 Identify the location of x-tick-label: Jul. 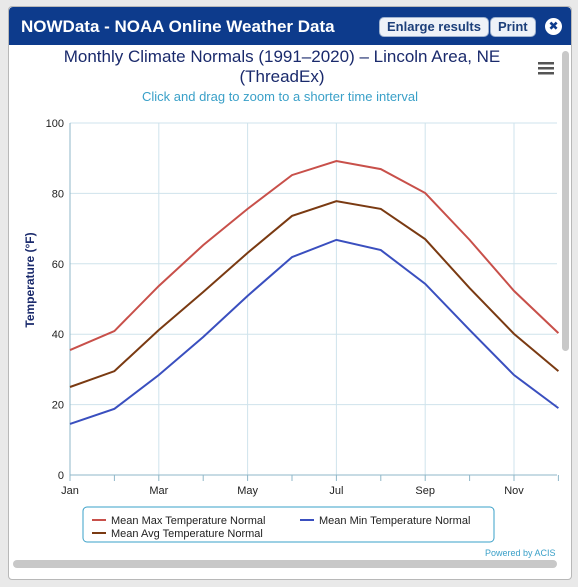
(336, 491).